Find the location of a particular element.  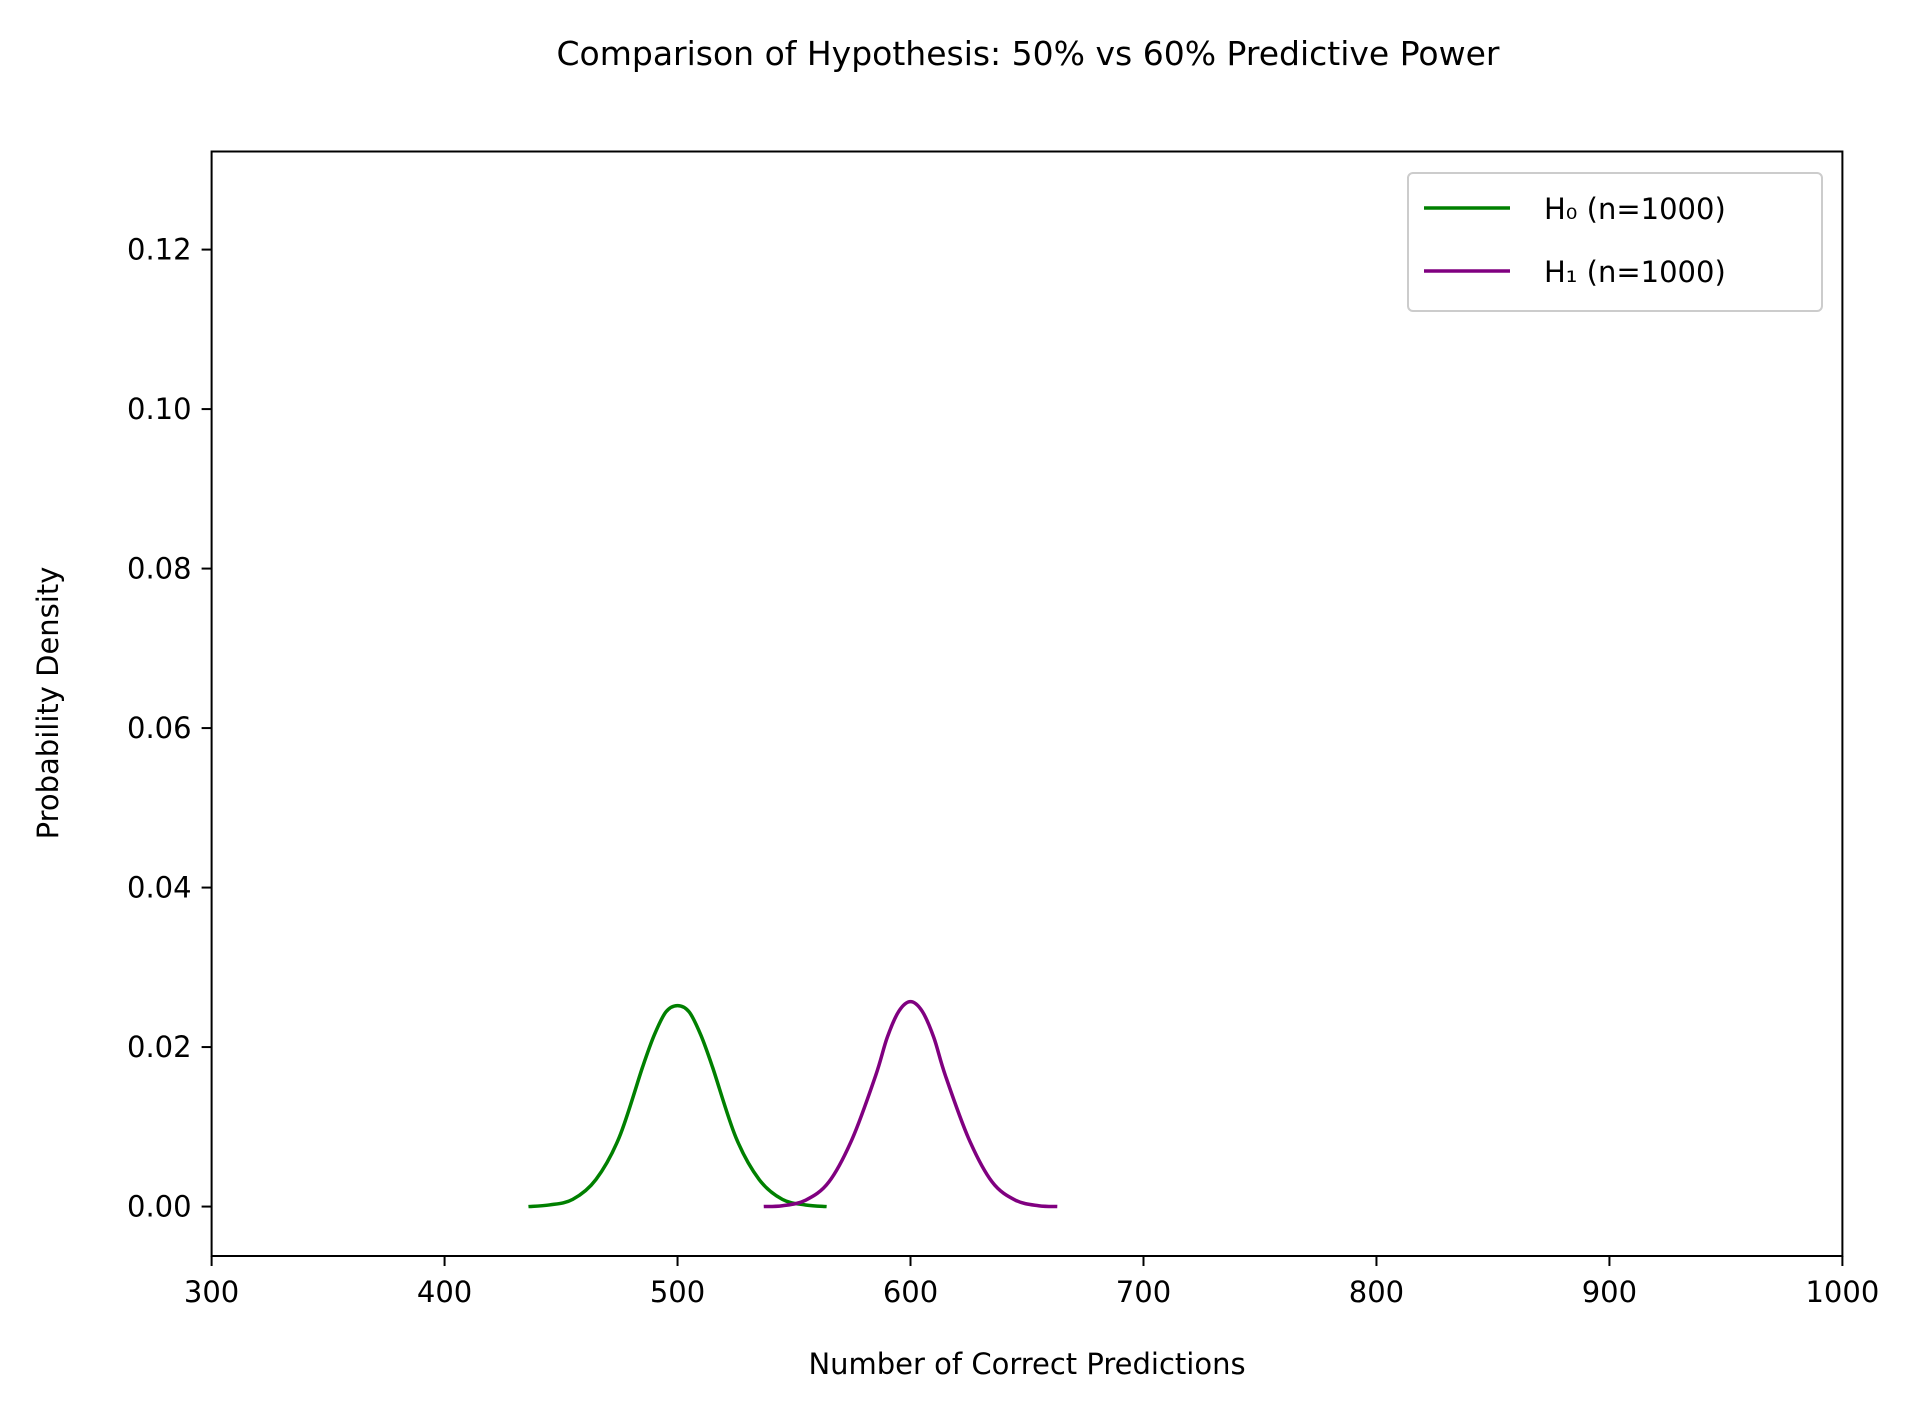

y-axis-label: Probability Density is located at coordinates (48, 703).